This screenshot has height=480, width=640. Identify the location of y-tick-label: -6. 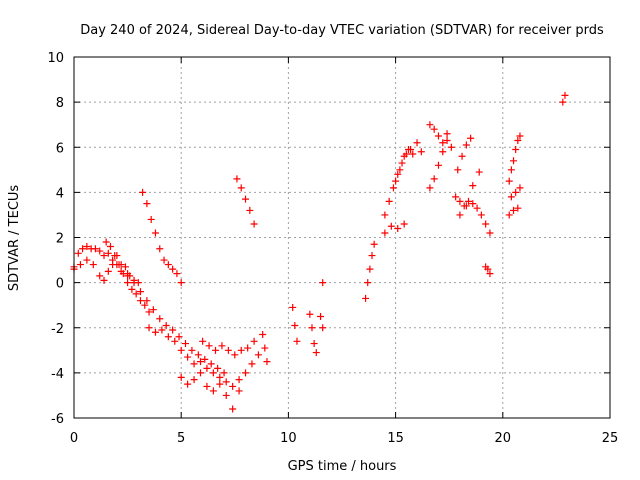
(57, 419).